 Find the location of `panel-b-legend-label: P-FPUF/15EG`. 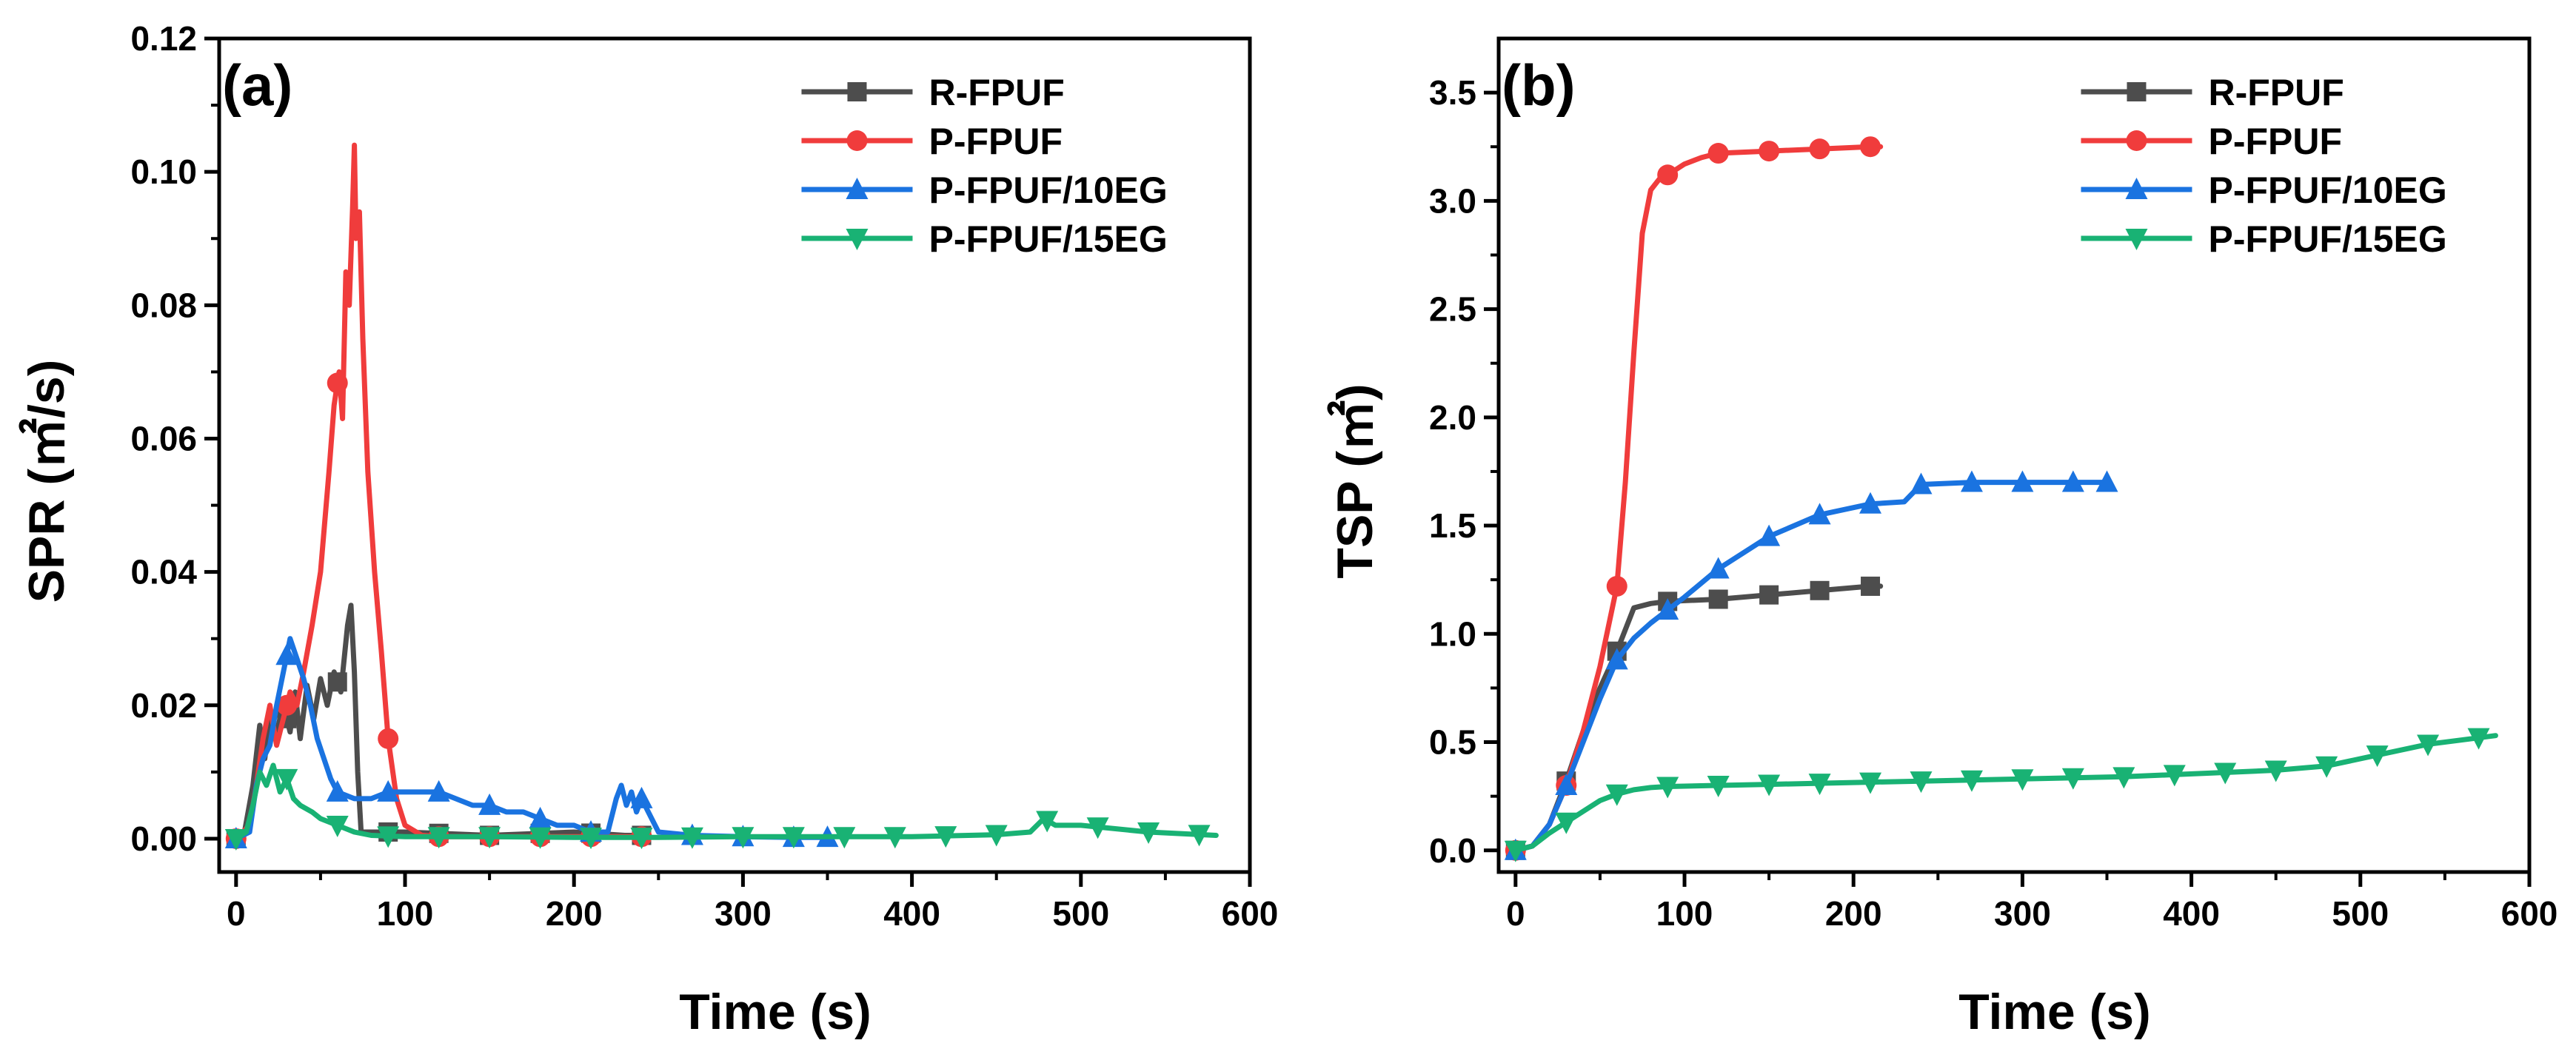

panel-b-legend-label: P-FPUF/15EG is located at coordinates (2327, 239).